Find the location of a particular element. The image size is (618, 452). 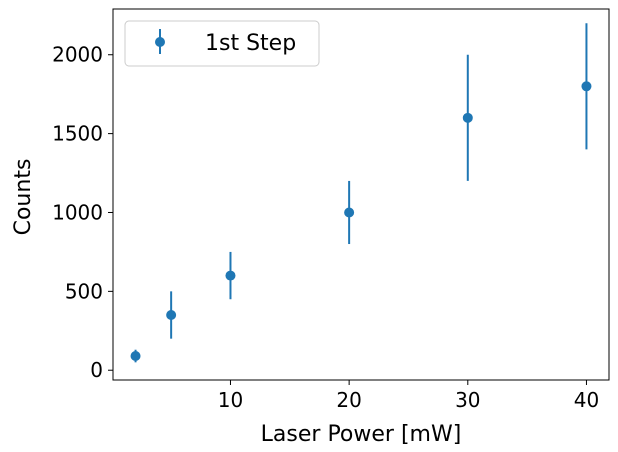

x-tick-label: 10 is located at coordinates (230, 400).